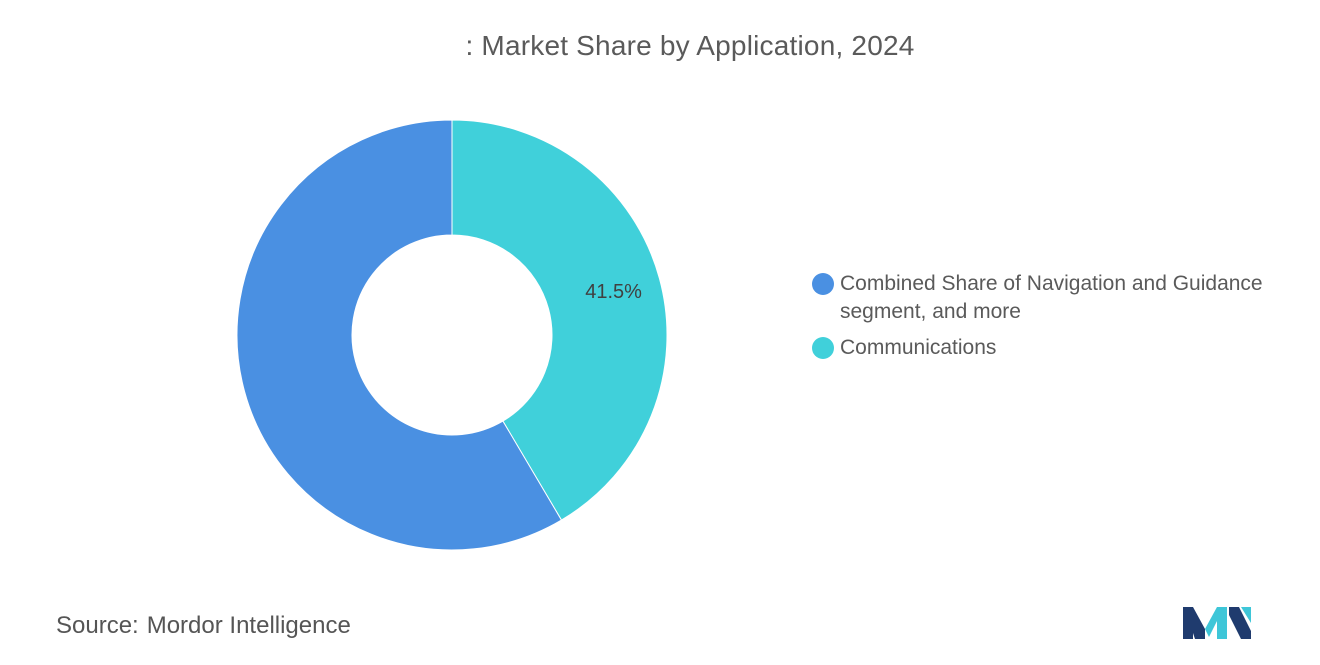  What do you see at coordinates (613, 292) in the screenshot?
I see `data-label-1: 41.5%` at bounding box center [613, 292].